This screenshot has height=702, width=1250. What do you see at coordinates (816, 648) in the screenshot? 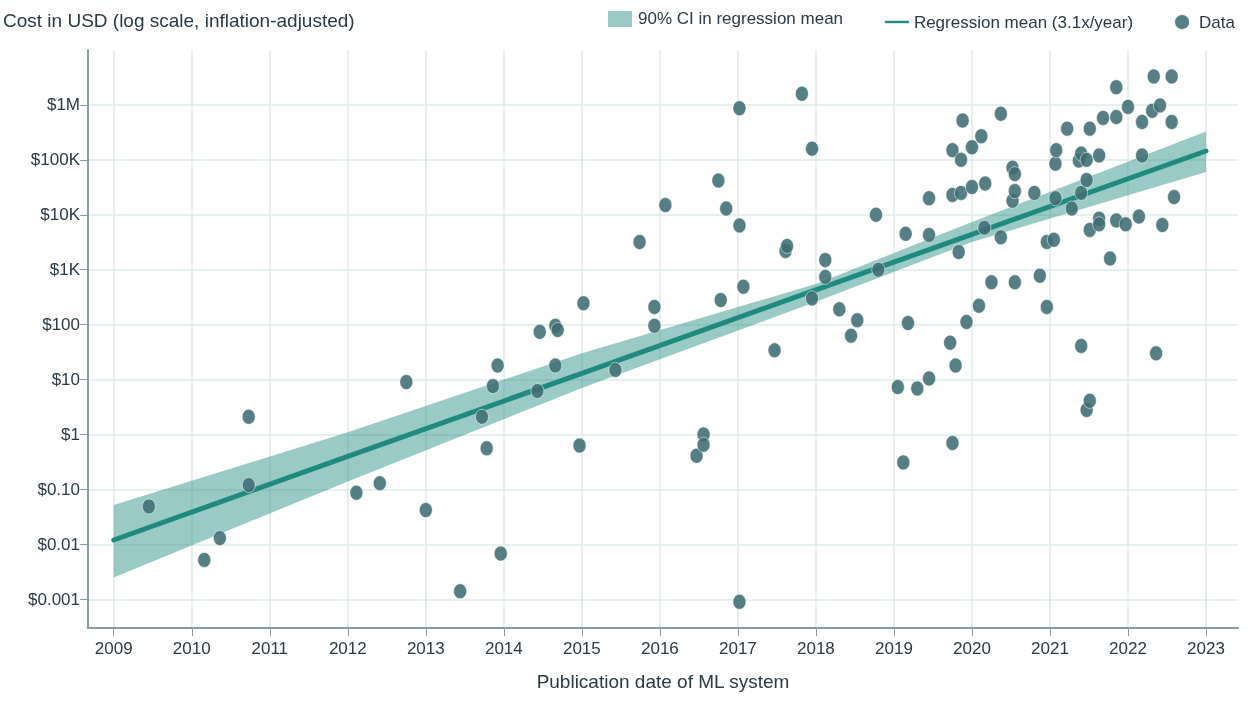
I see `x-tick-label: 2018` at bounding box center [816, 648].